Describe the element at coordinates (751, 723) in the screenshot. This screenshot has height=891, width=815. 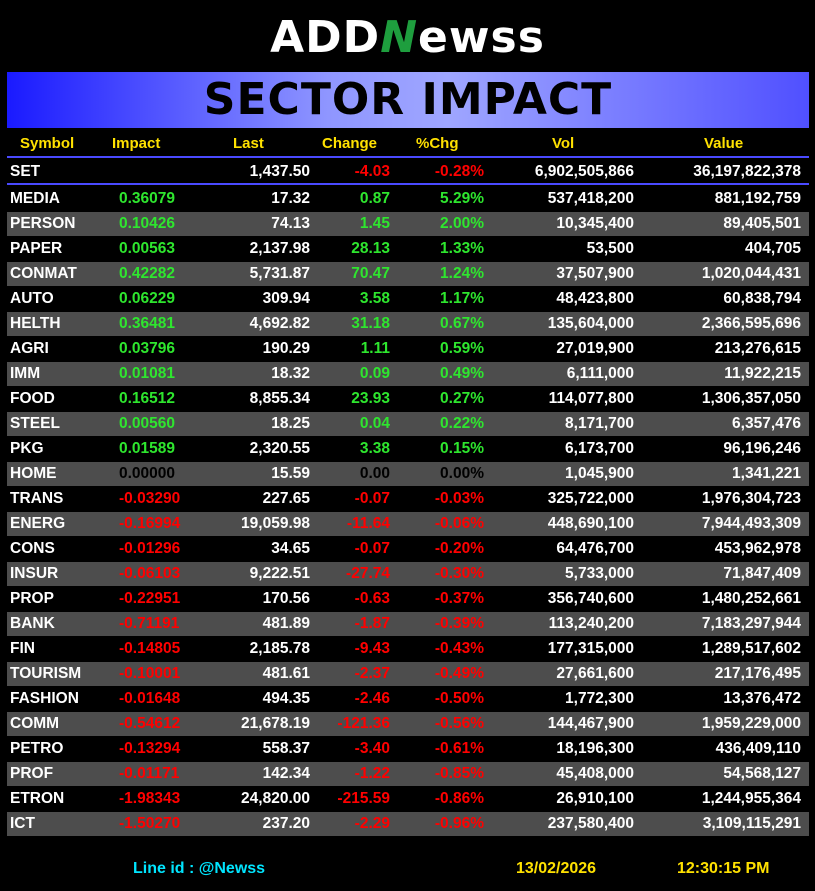
I see `row-value: 1,959,229,000` at that location.